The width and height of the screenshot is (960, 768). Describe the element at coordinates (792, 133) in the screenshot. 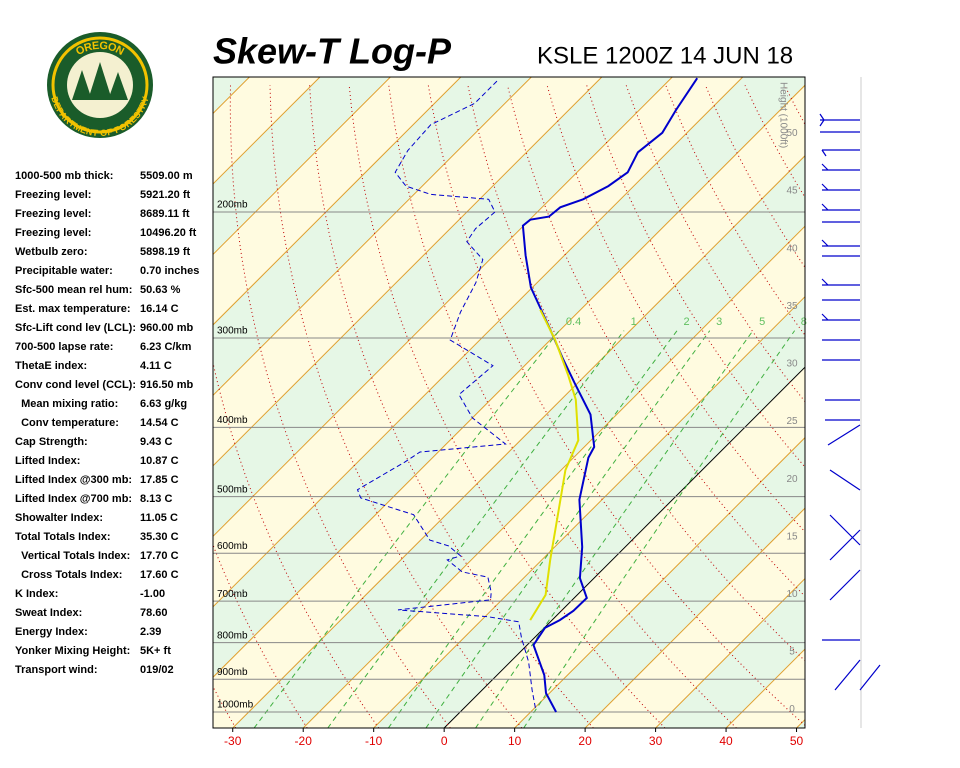

I see `y2-tick-label: 50` at that location.